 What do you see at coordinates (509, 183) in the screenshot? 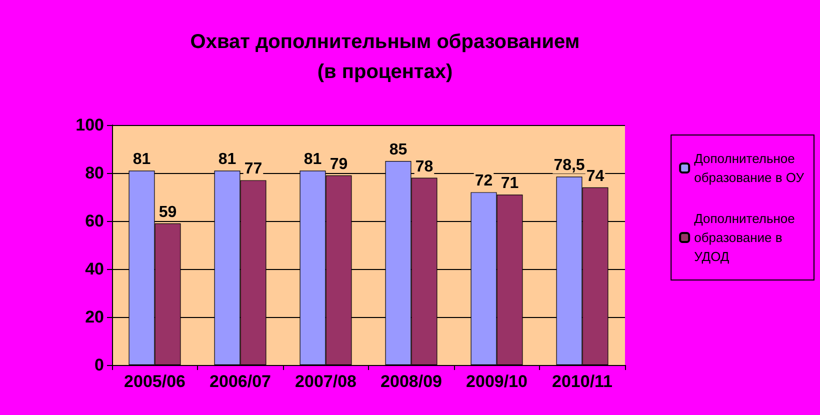
I see `data-label: 71` at bounding box center [509, 183].